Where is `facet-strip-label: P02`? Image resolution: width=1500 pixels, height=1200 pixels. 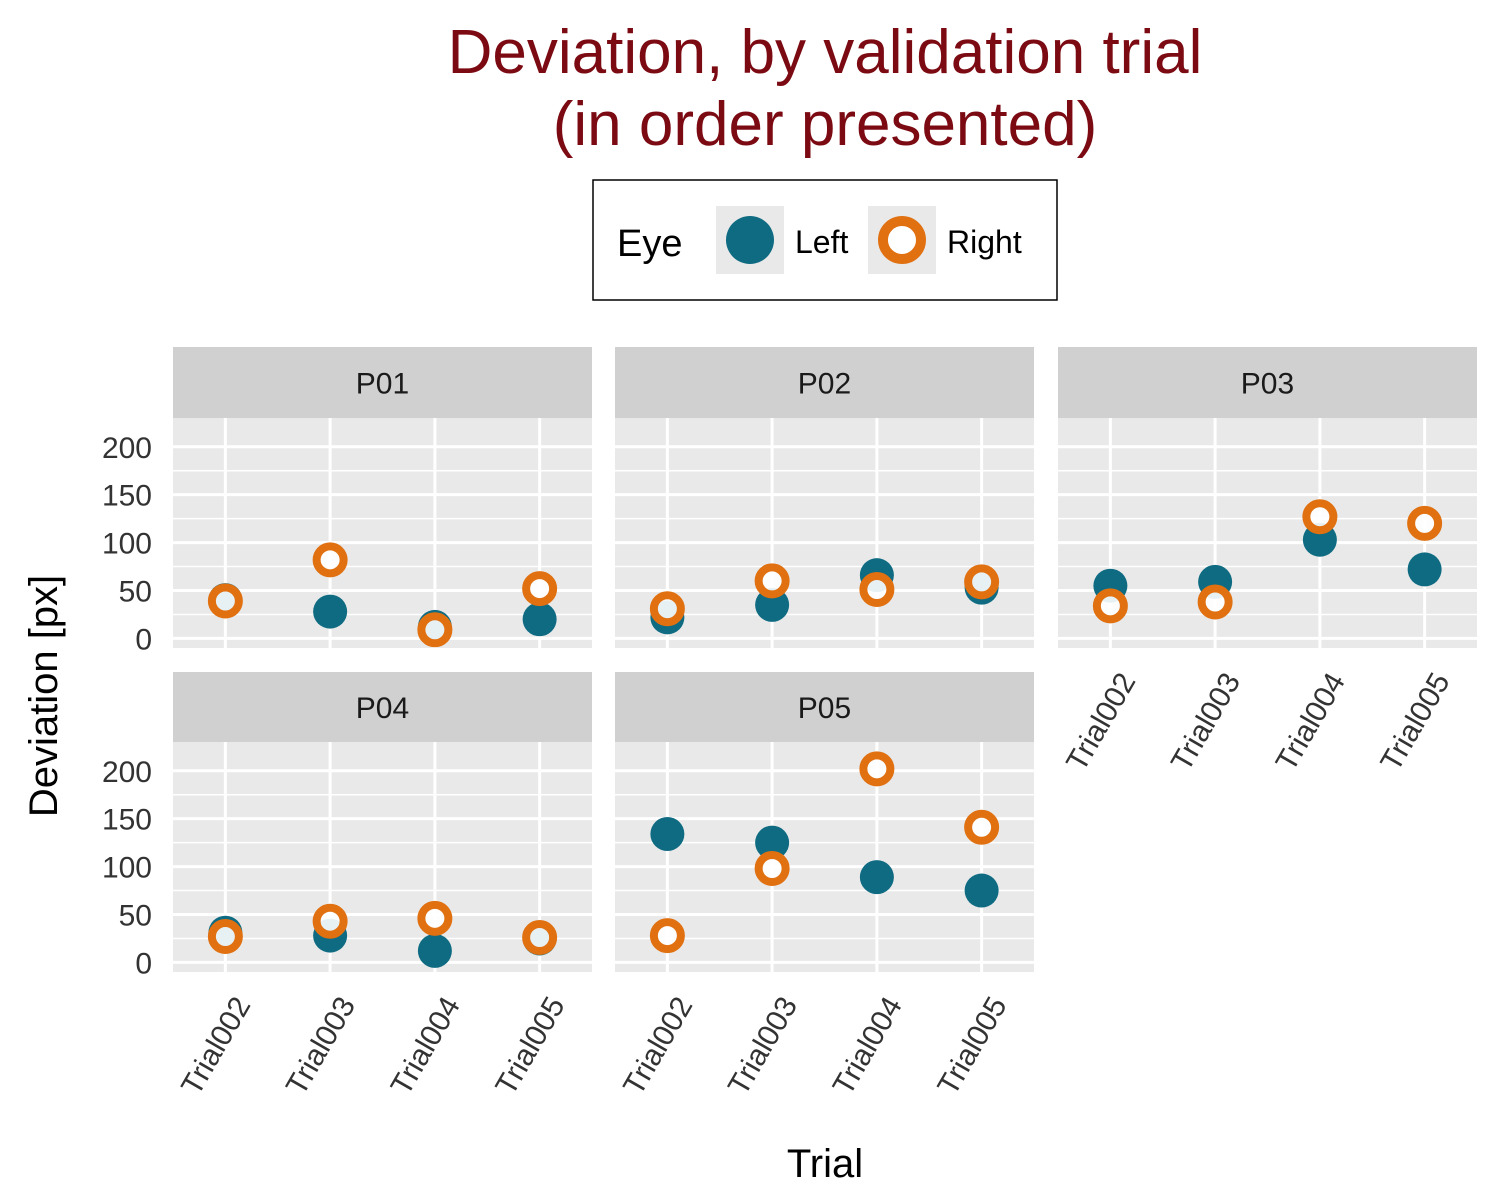 facet-strip-label: P02 is located at coordinates (824, 384).